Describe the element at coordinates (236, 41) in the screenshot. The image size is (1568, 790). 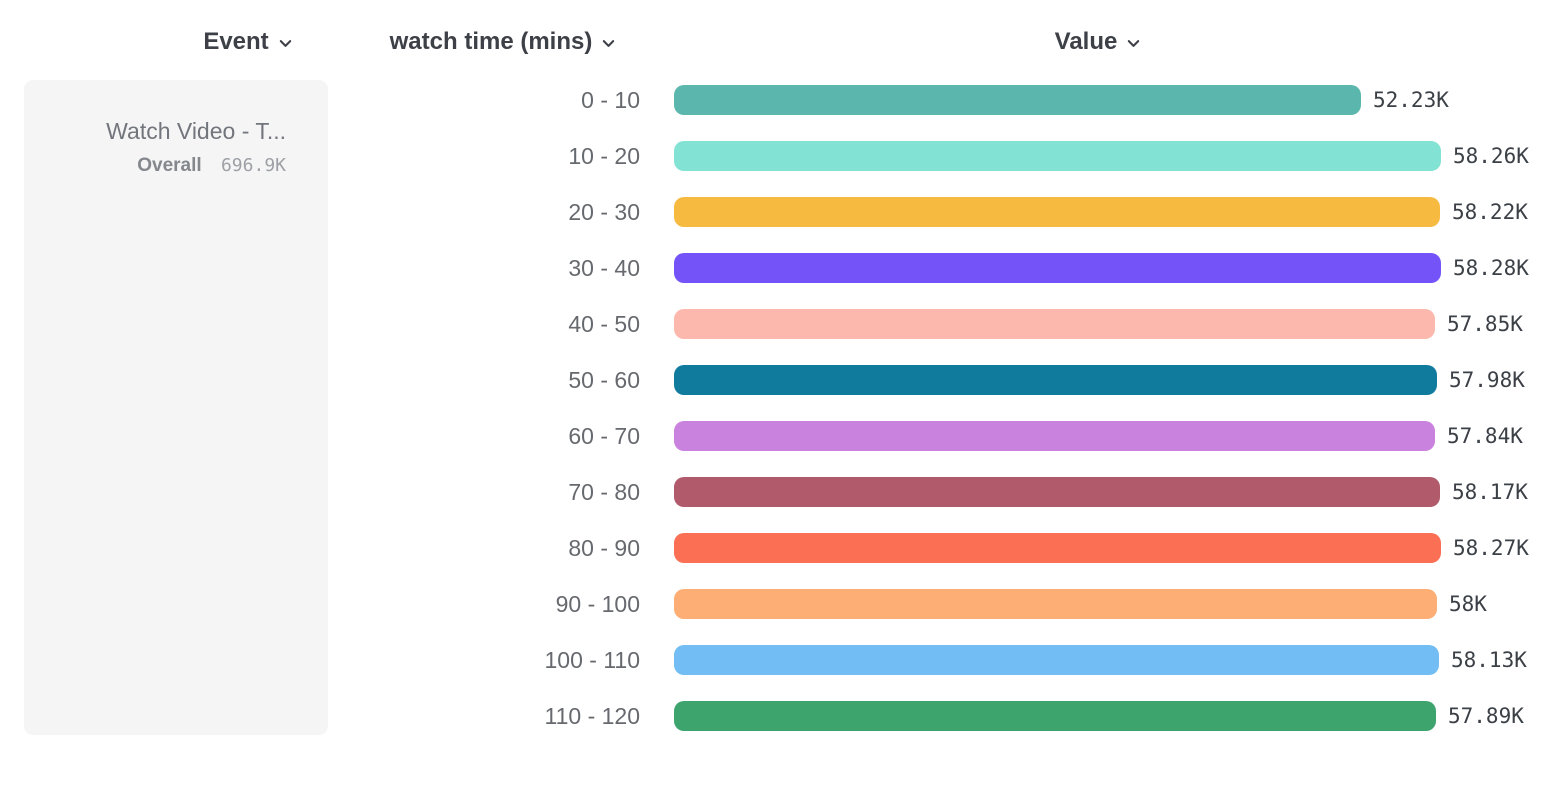
I see `event-column-label: Event` at that location.